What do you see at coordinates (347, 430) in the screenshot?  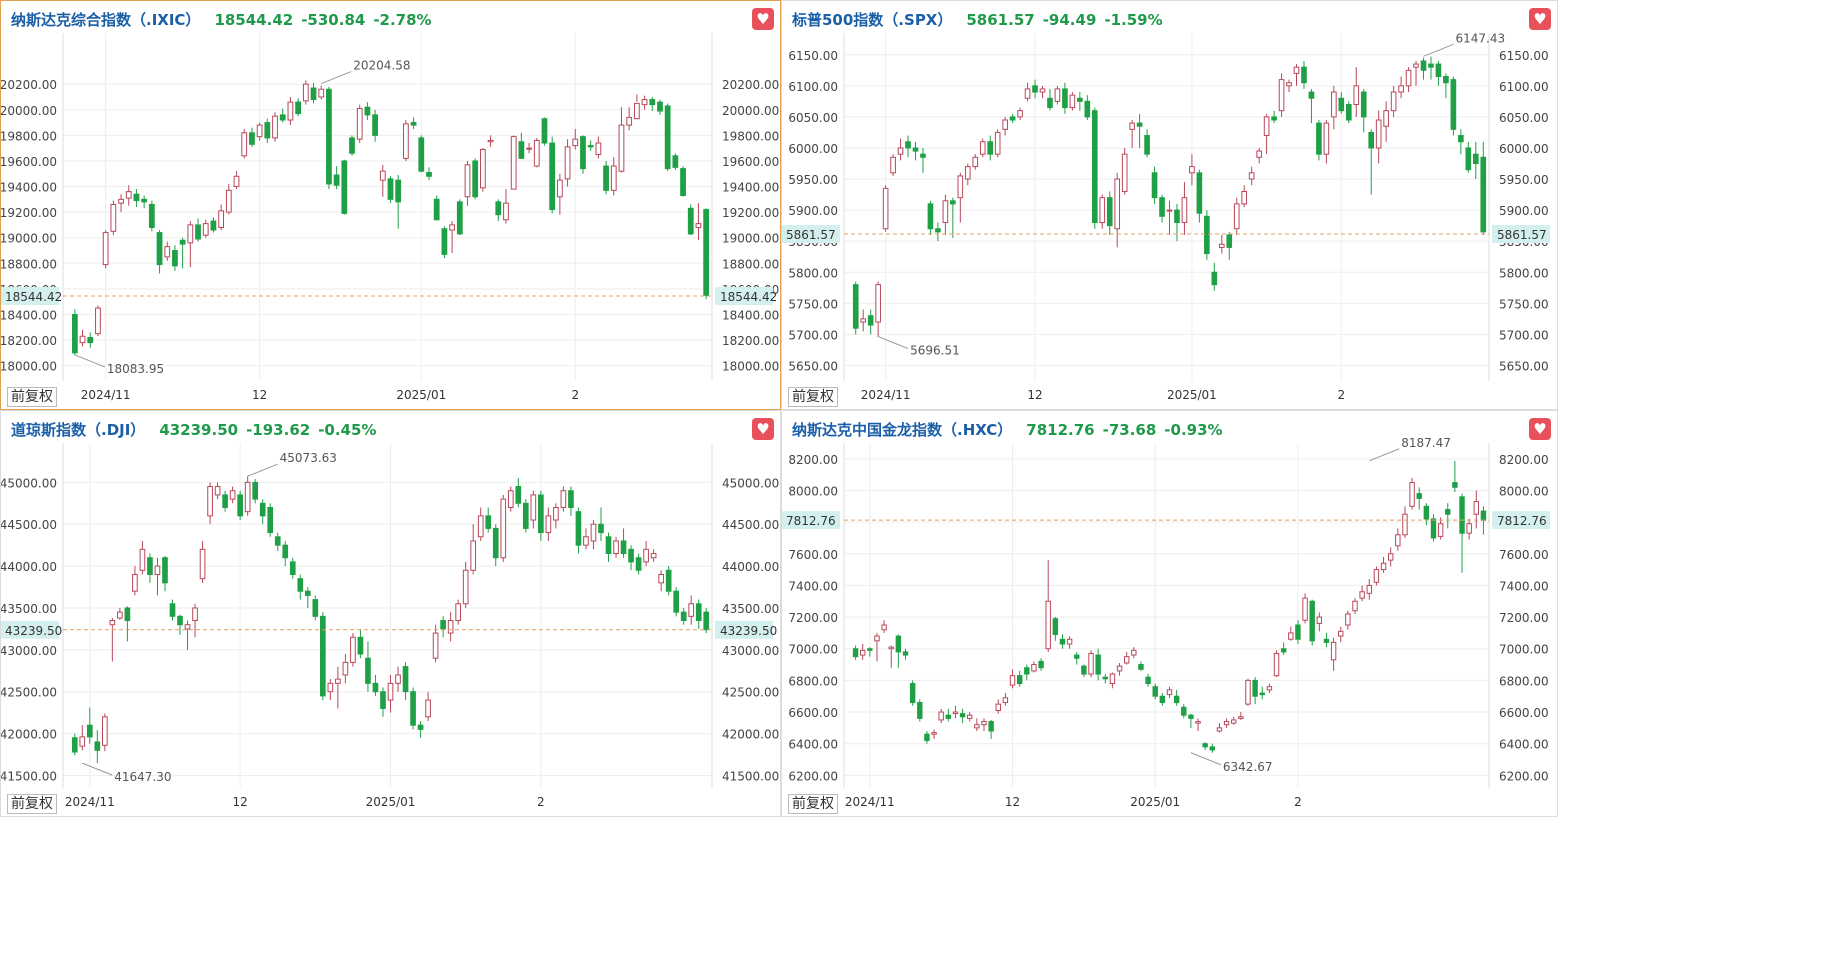 I see `index-pct: -0.45%` at bounding box center [347, 430].